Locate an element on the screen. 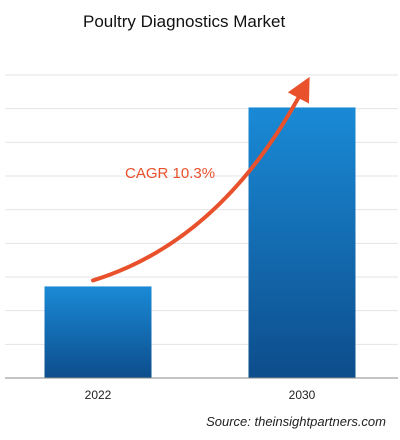 This screenshot has height=440, width=400. cagr-label: CAGR 10.3% is located at coordinates (170, 173).